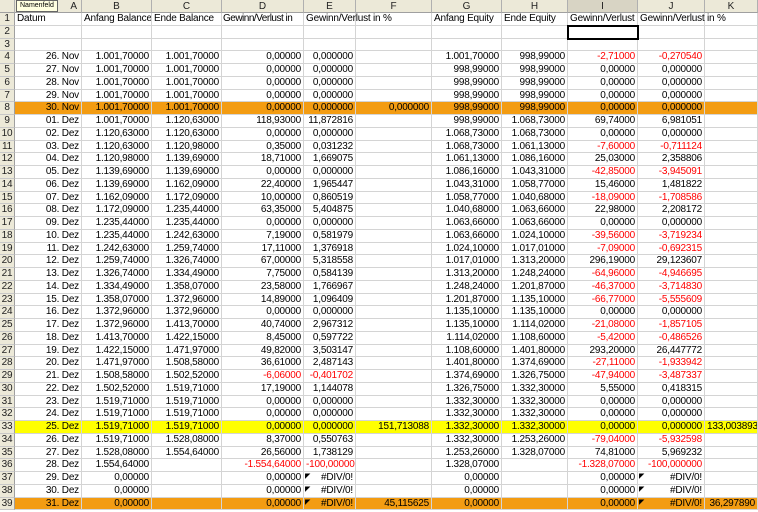  What do you see at coordinates (263, 465) in the screenshot?
I see `cell-d36: -1.554,64000` at bounding box center [263, 465].